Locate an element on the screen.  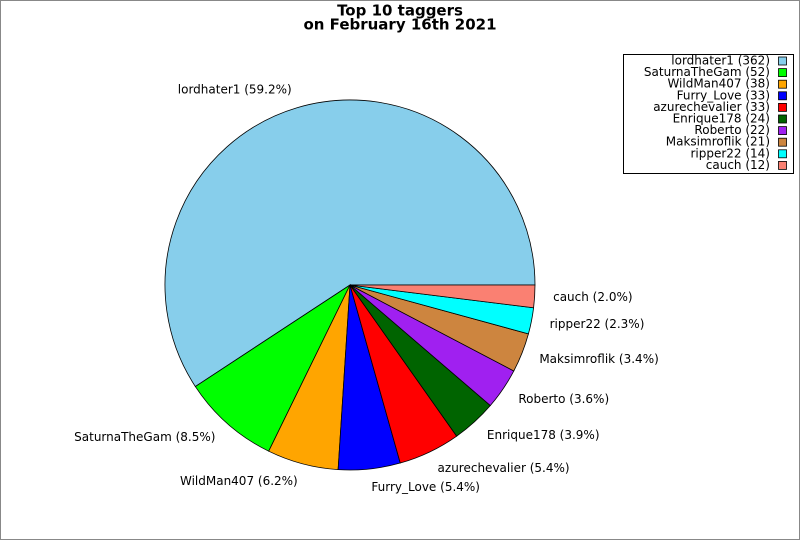
legend-box is located at coordinates (708, 114).